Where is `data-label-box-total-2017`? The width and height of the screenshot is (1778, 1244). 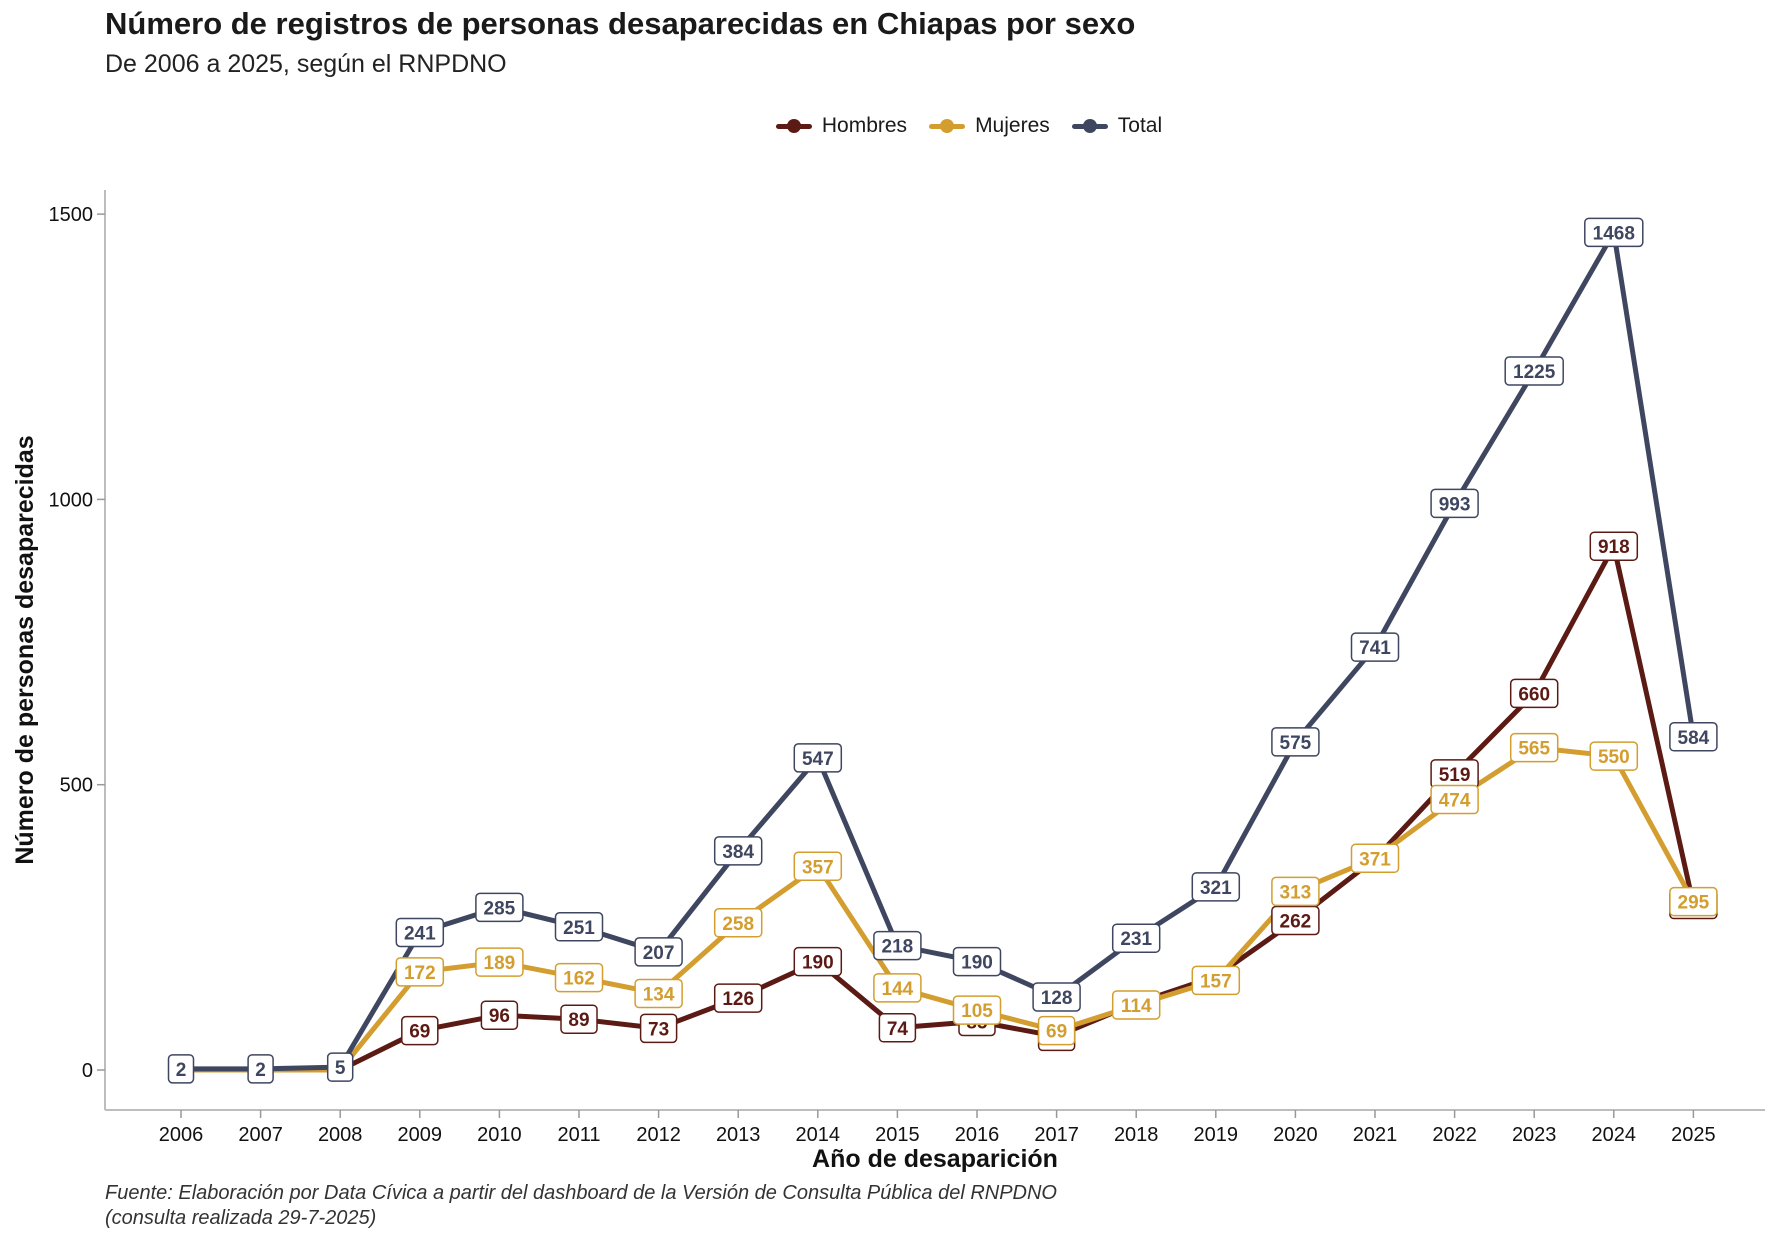 data-label-box-total-2017 is located at coordinates (1056, 997).